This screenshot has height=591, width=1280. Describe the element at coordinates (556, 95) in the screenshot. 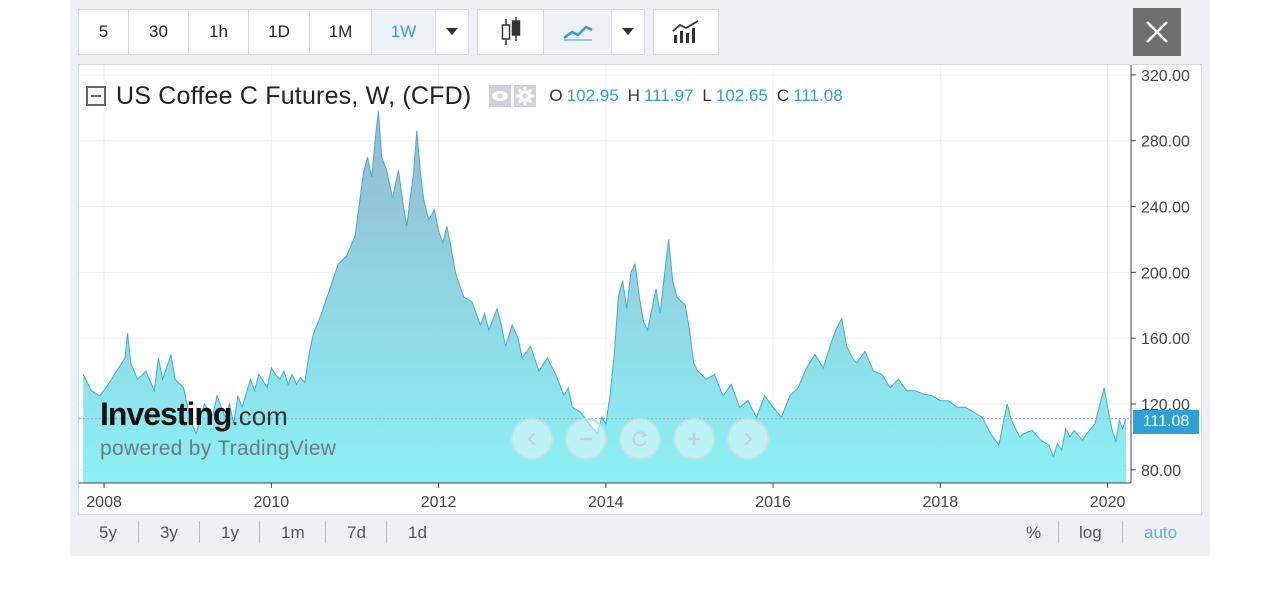

I see `open-label: O` at that location.